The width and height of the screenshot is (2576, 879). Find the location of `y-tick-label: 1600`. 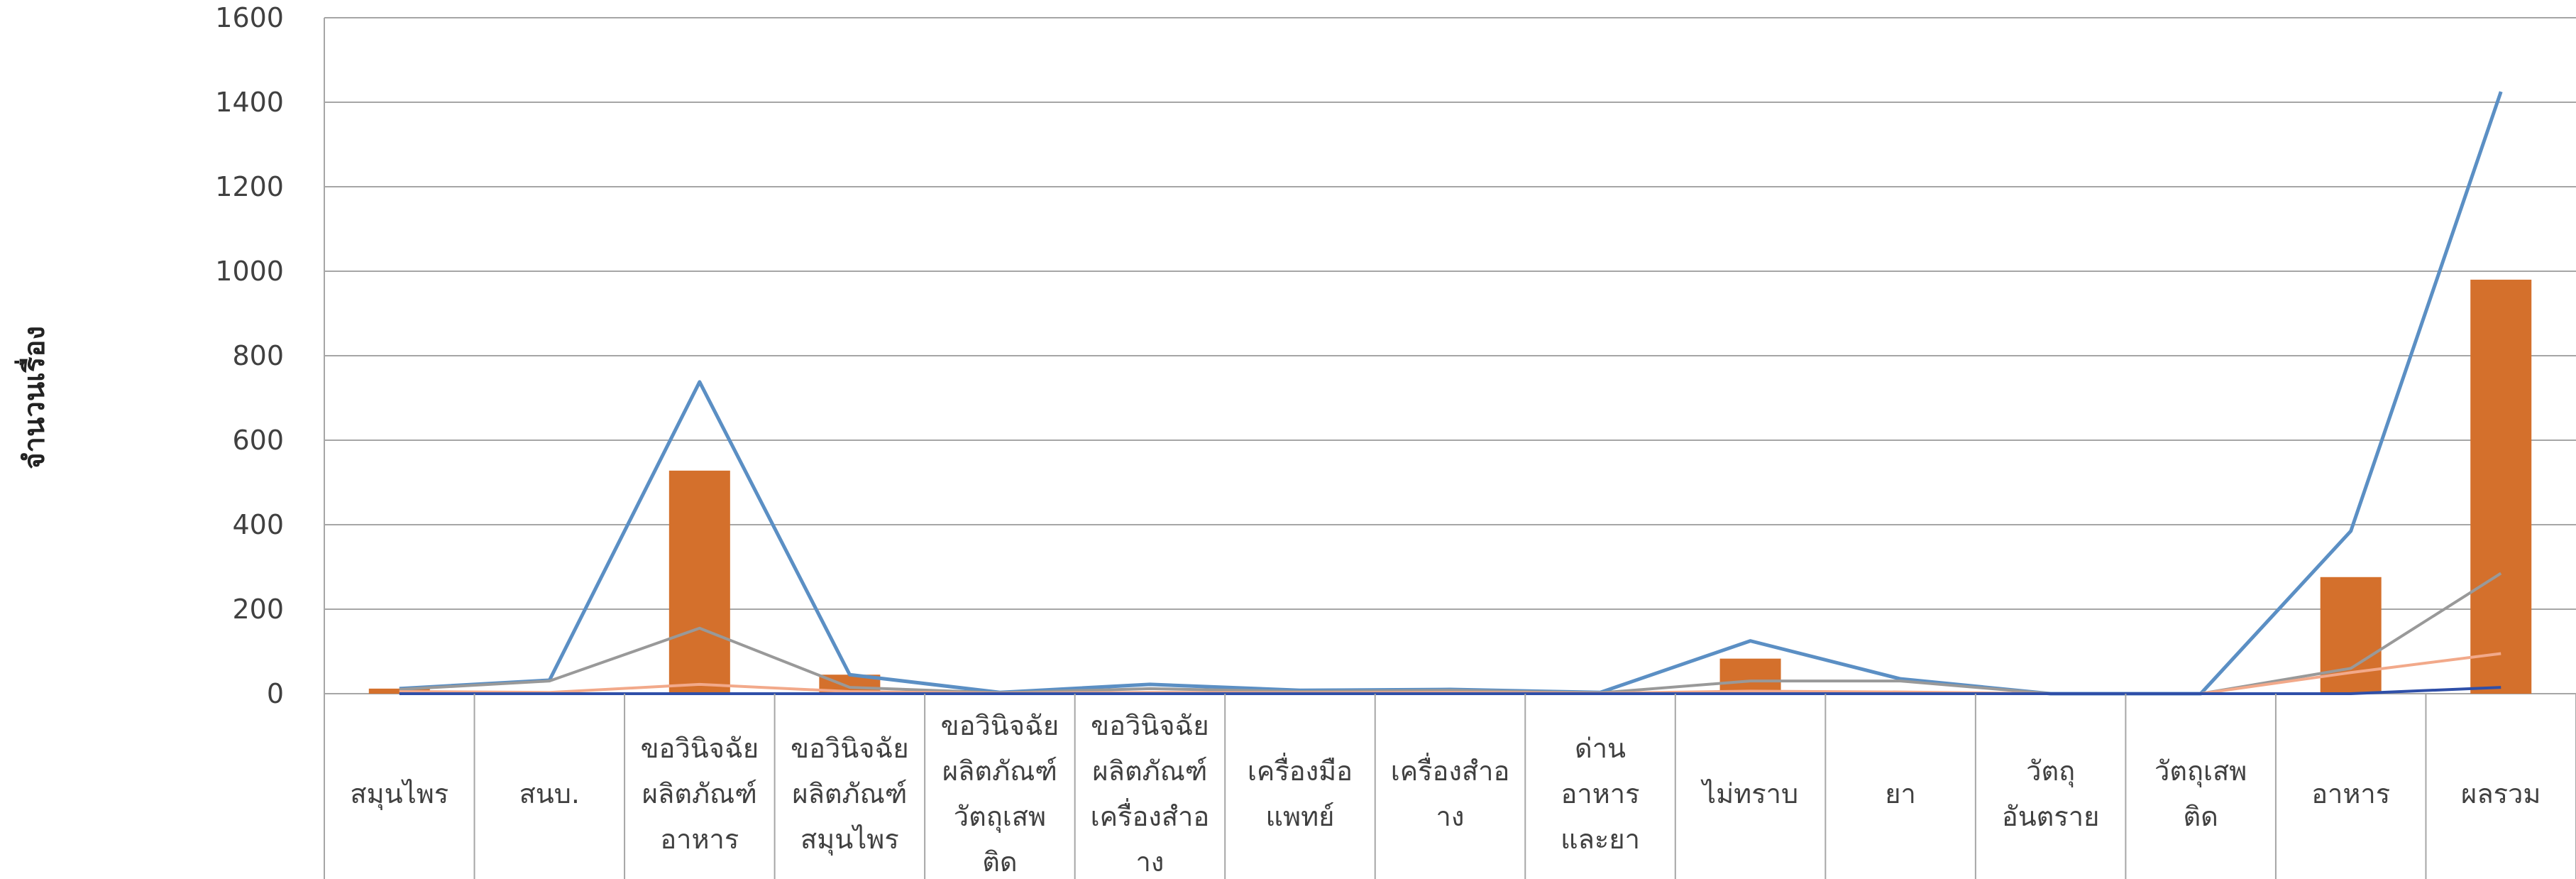

y-tick-label: 1600 is located at coordinates (249, 17).